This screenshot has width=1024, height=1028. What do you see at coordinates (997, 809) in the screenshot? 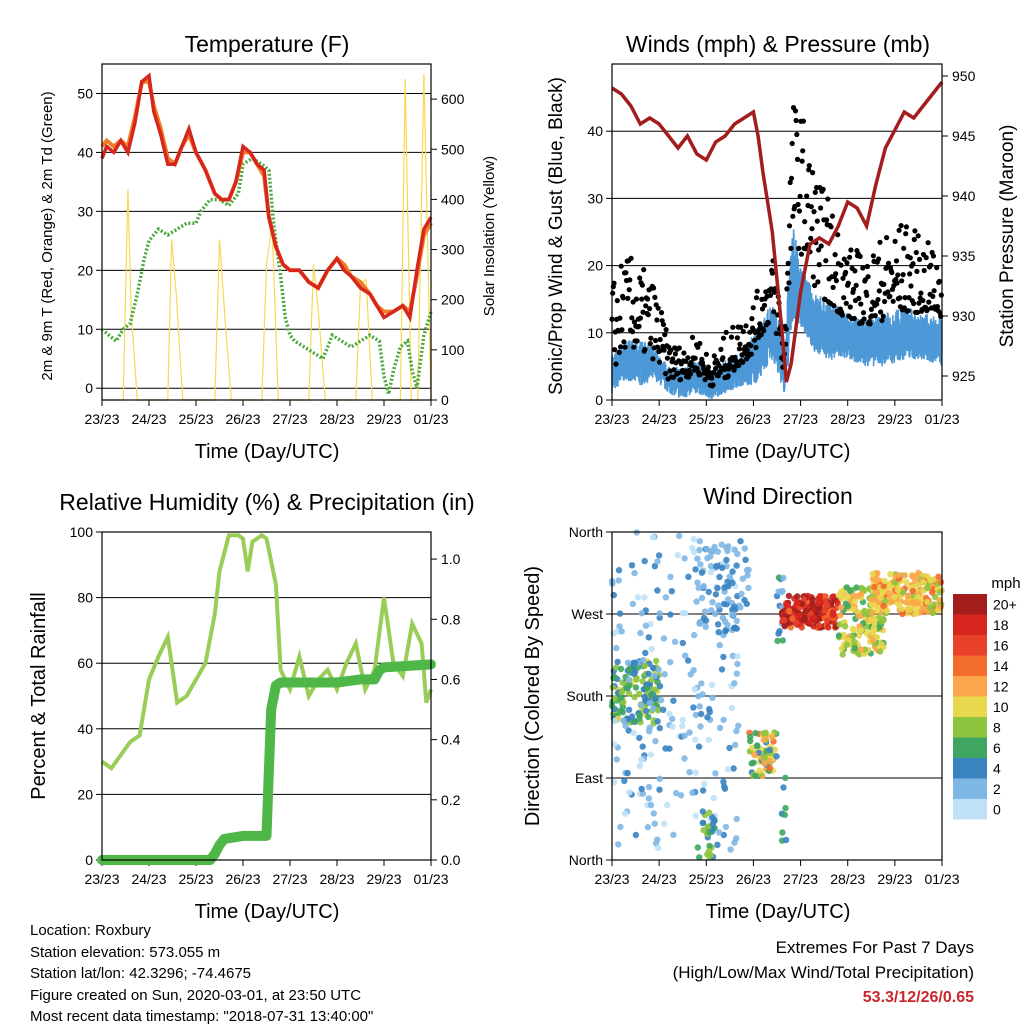
I see `legend-label: 0` at bounding box center [997, 809].